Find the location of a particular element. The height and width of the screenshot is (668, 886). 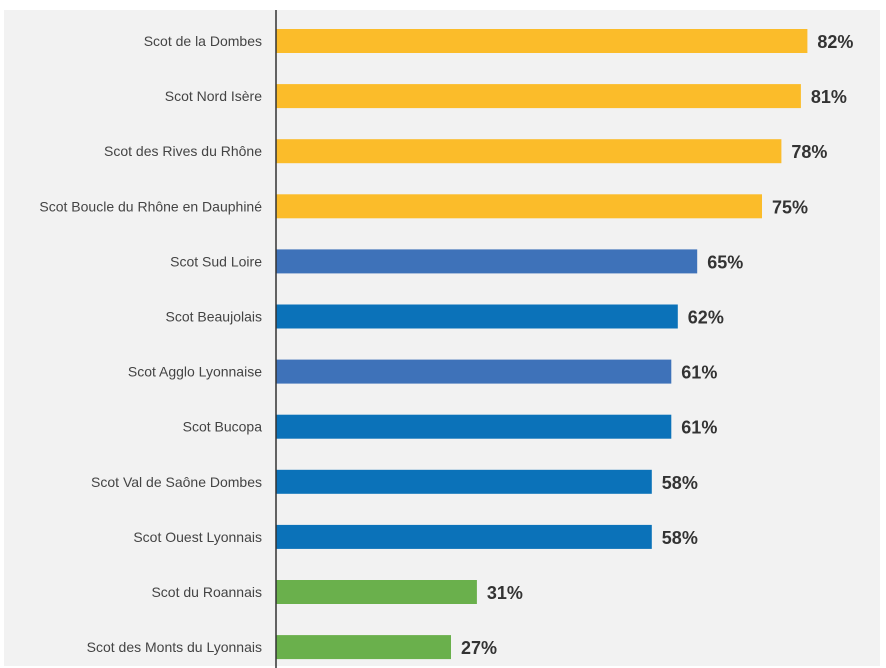

category-label: Scot Sud Loire is located at coordinates (216, 261).